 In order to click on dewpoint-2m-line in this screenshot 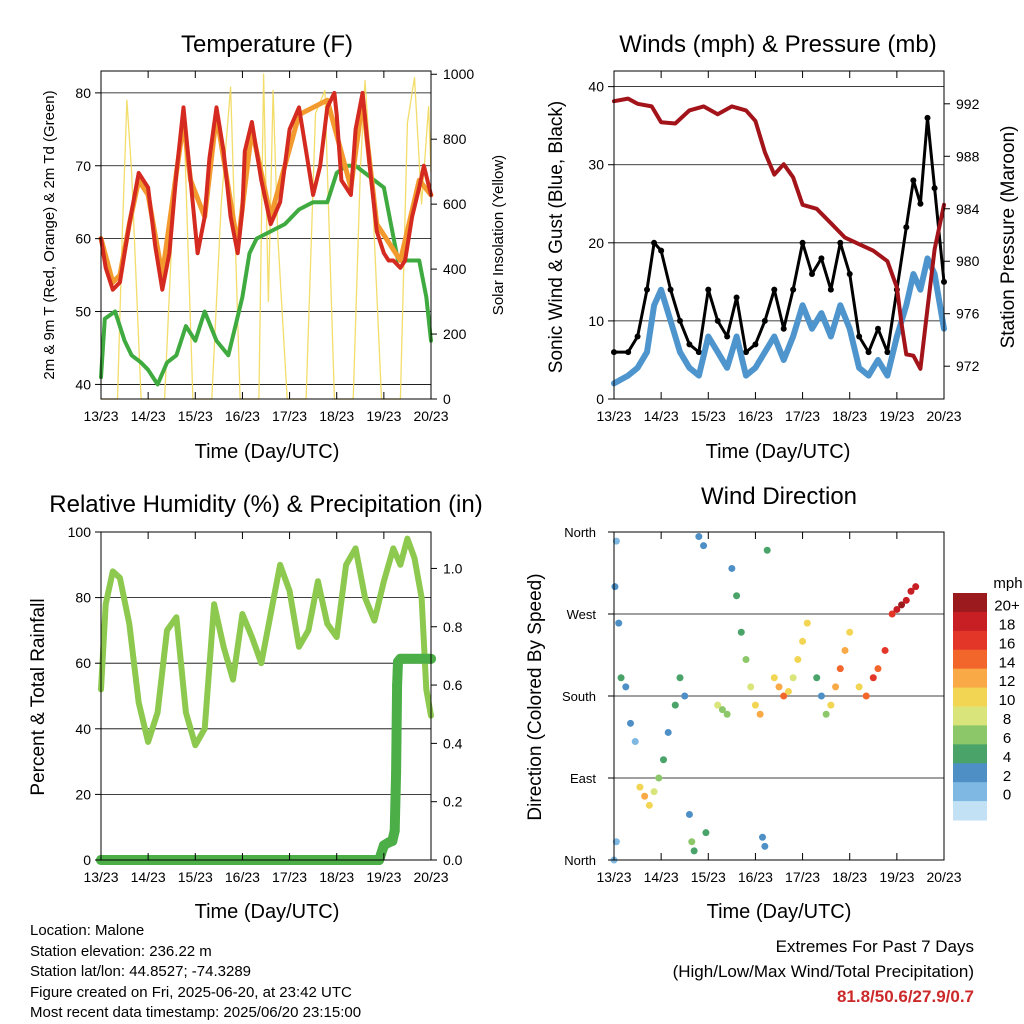, I will do `click(266, 275)`.